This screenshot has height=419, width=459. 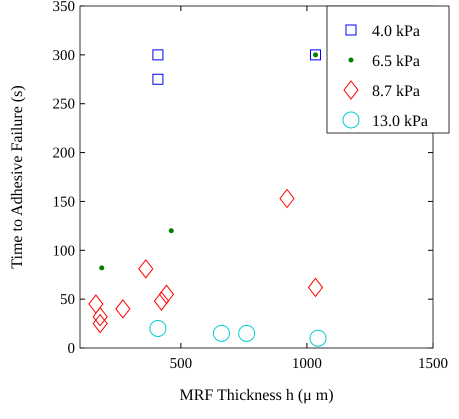 I want to click on legend-label: 6.5 kPa, so click(x=396, y=61).